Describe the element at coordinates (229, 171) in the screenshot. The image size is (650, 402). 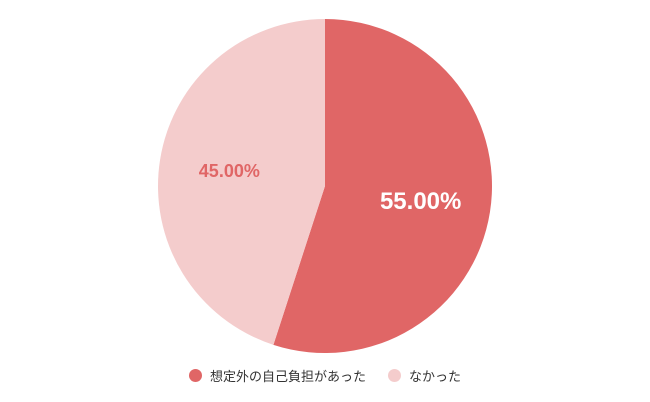
I see `data-label-1: 45.00%` at that location.